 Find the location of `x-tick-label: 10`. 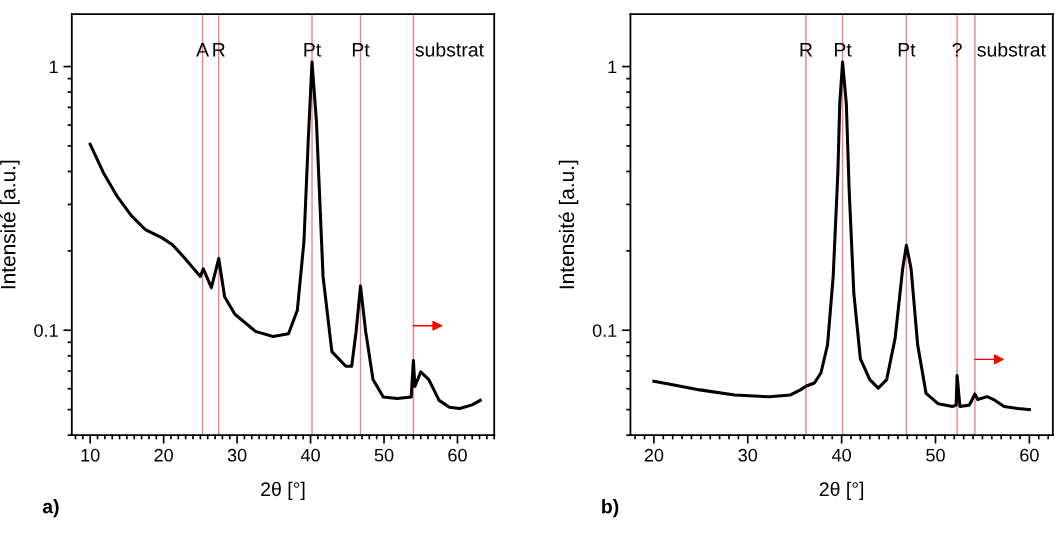

x-tick-label: 10 is located at coordinates (90, 455).